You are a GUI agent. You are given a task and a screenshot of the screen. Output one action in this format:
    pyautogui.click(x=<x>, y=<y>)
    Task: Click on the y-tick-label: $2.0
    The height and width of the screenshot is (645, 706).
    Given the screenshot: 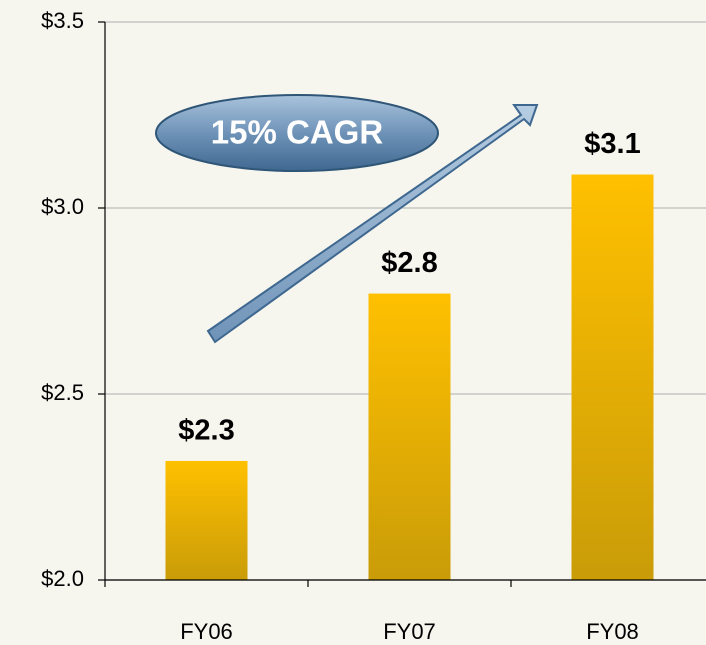 What is the action you would take?
    pyautogui.click(x=62, y=578)
    